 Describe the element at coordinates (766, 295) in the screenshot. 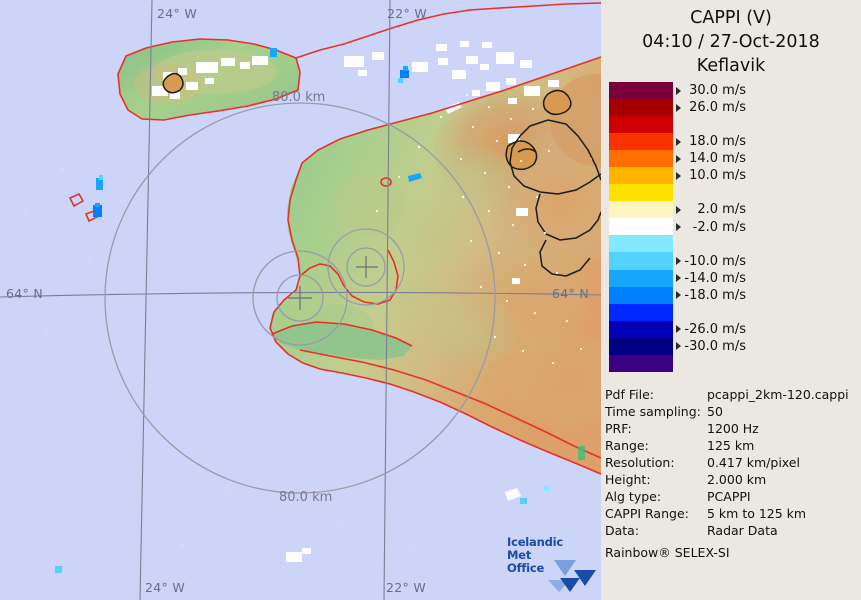

I see `color-scale-tick: -18.0 m/s` at that location.